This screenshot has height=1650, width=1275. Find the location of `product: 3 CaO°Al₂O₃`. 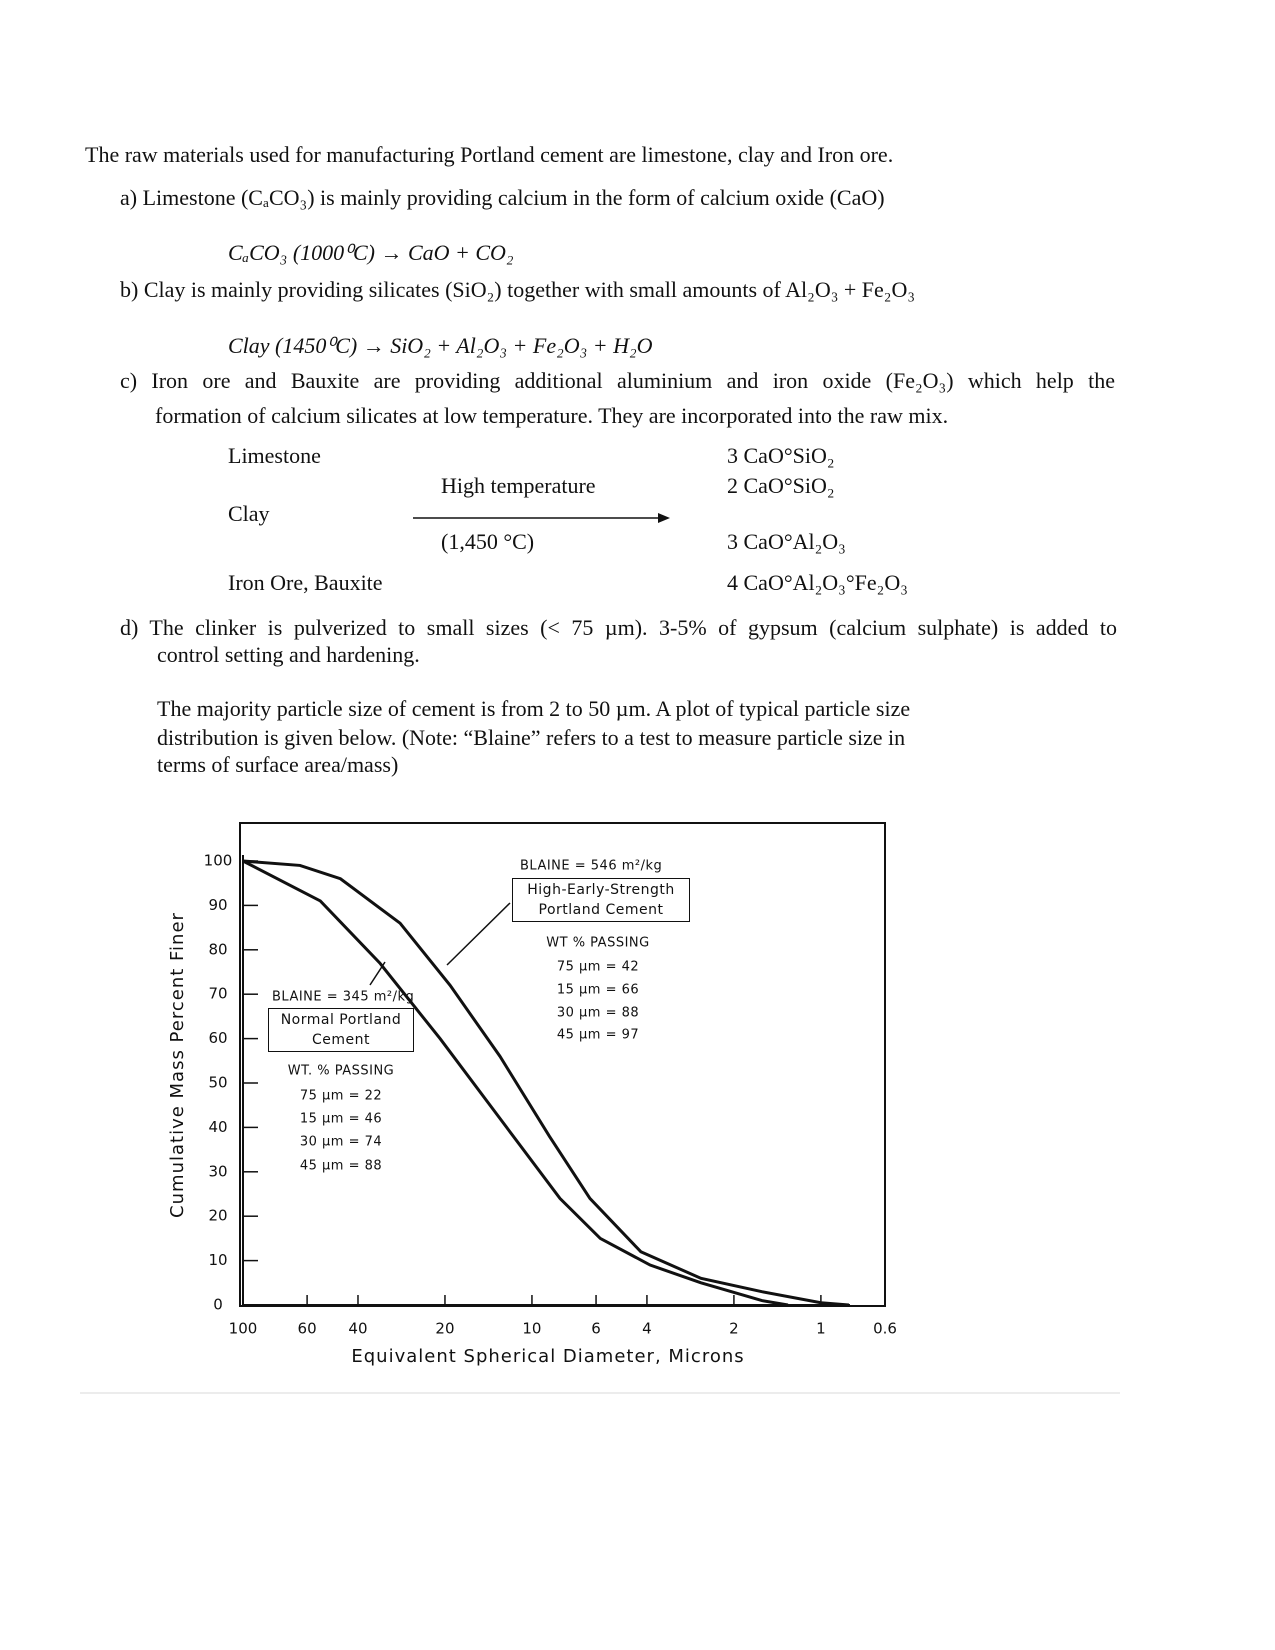

product: 3 CaO°Al₂O₃ is located at coordinates (786, 541).